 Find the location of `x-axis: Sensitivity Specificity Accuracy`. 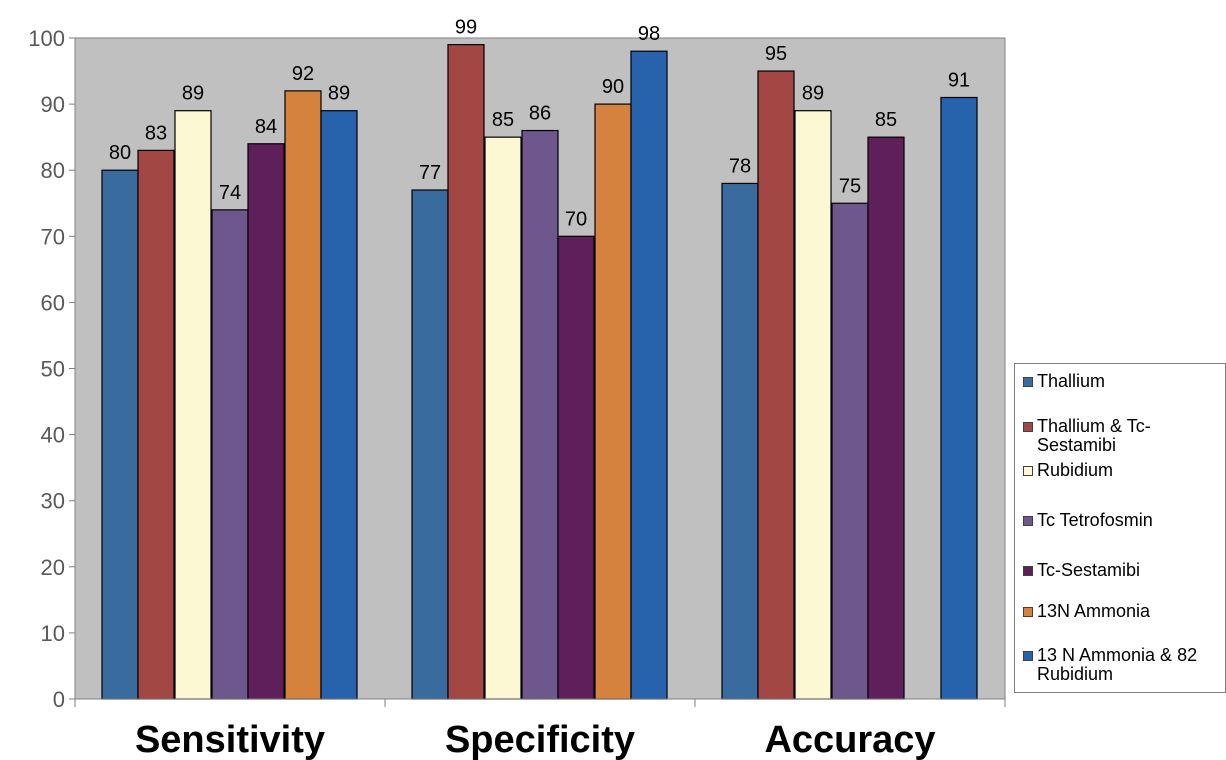

x-axis: Sensitivity Specificity Accuracy is located at coordinates (540, 729).